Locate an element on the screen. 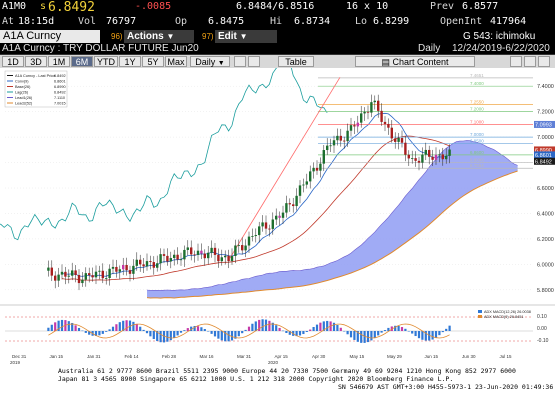 The width and height of the screenshot is (555, 400). chevron-down-icon: ▼ is located at coordinates (243, 36).